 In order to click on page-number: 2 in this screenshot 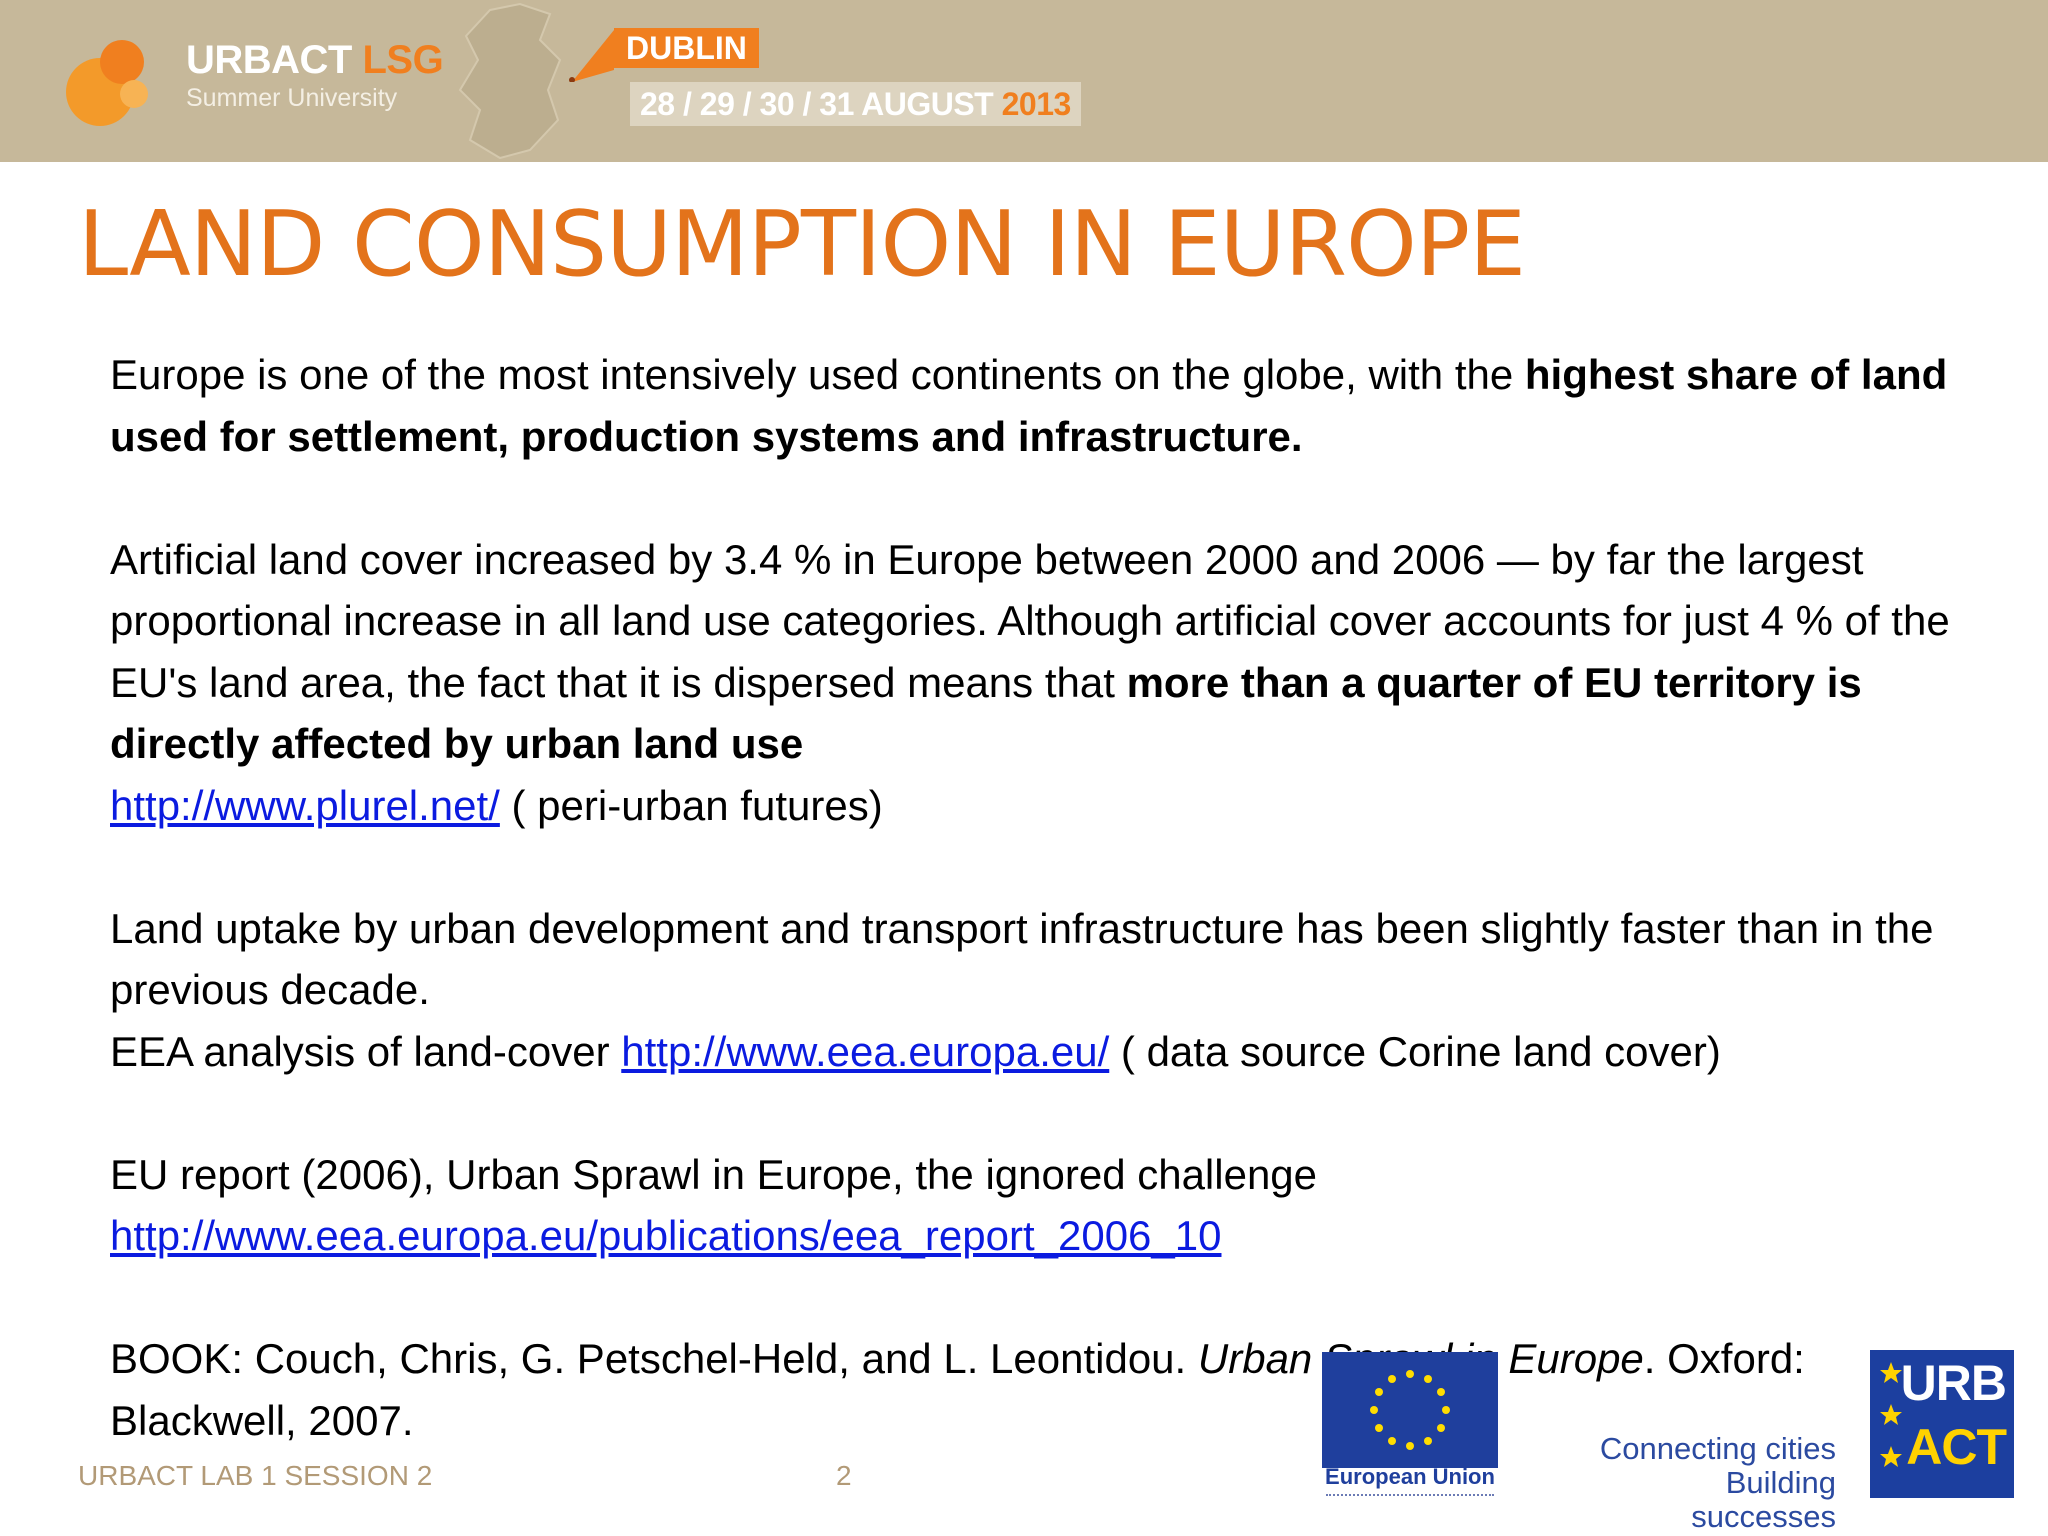, I will do `click(844, 1475)`.